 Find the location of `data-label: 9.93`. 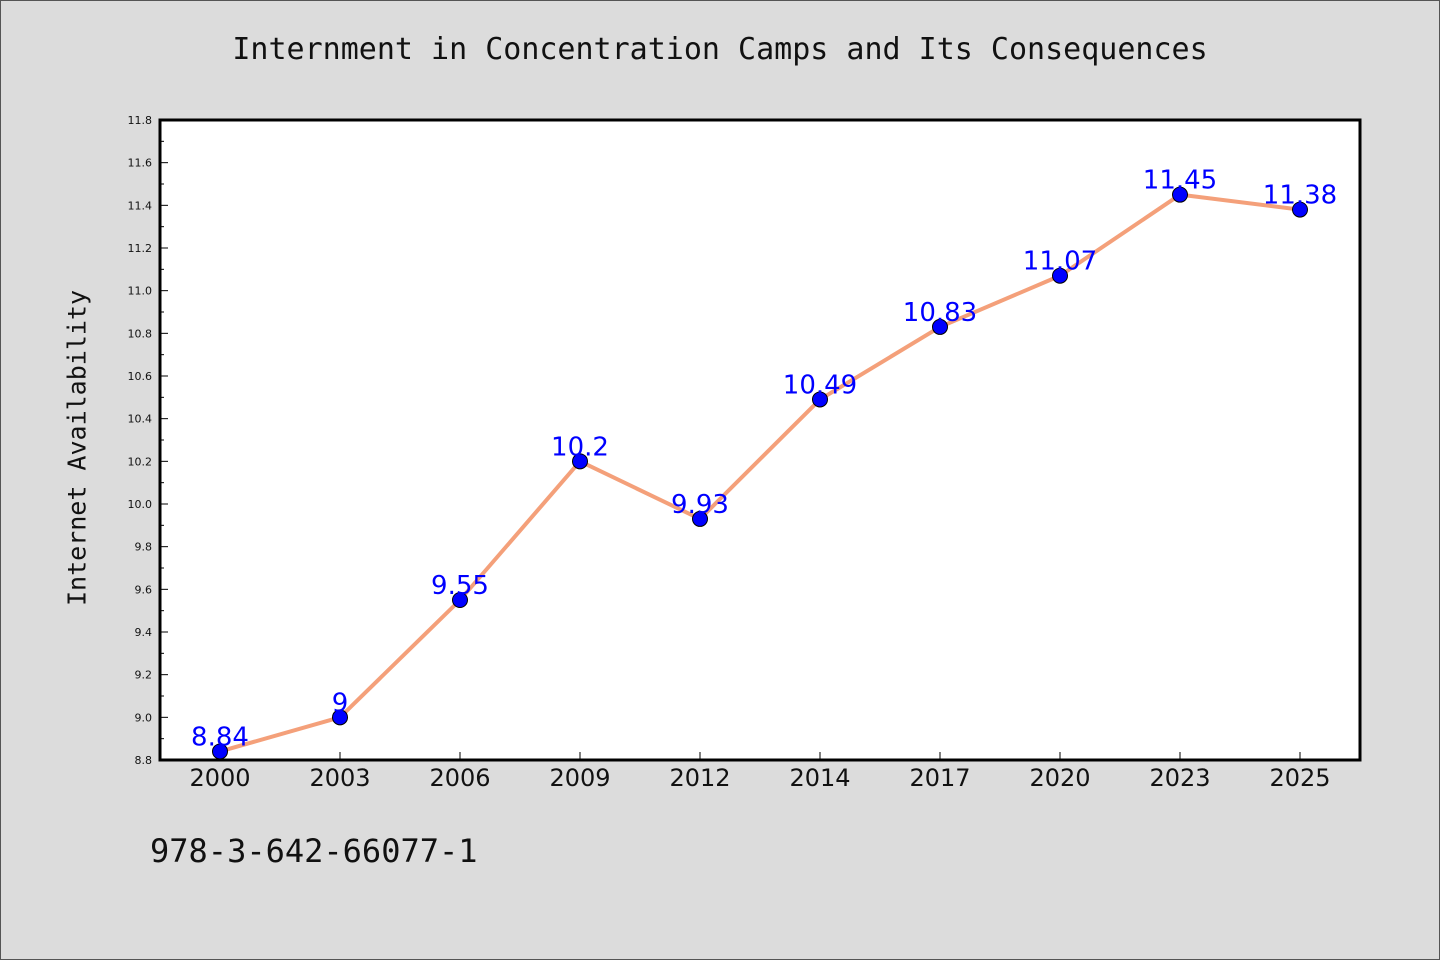

data-label: 9.93 is located at coordinates (700, 505).